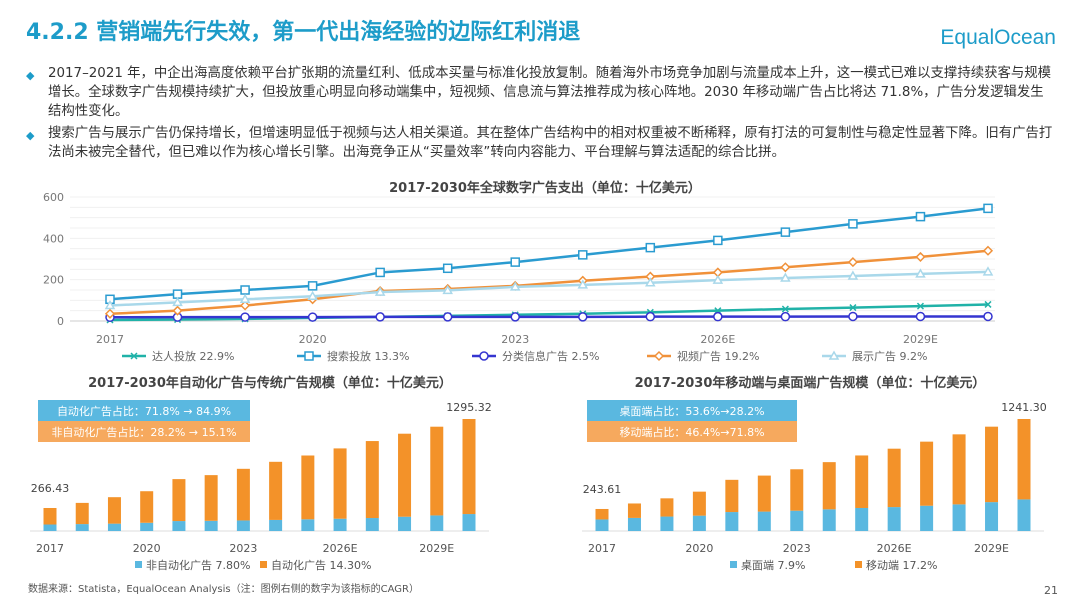 The height and width of the screenshot is (608, 1080). Describe the element at coordinates (143, 432) in the screenshot. I see `ratio-box-label: 非自动化广告占比：28.2% → 15.1%` at that location.